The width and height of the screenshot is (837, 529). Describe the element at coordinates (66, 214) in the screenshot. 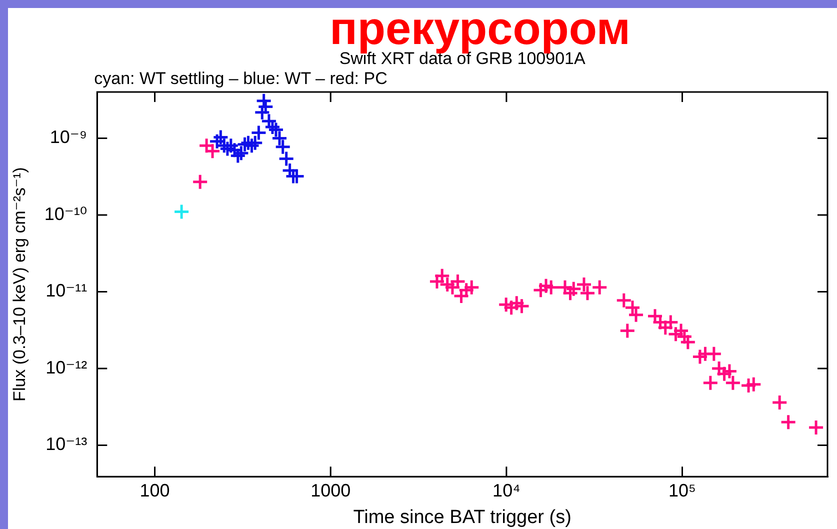

I see `y-tick-label: 10⁻¹⁰` at that location.